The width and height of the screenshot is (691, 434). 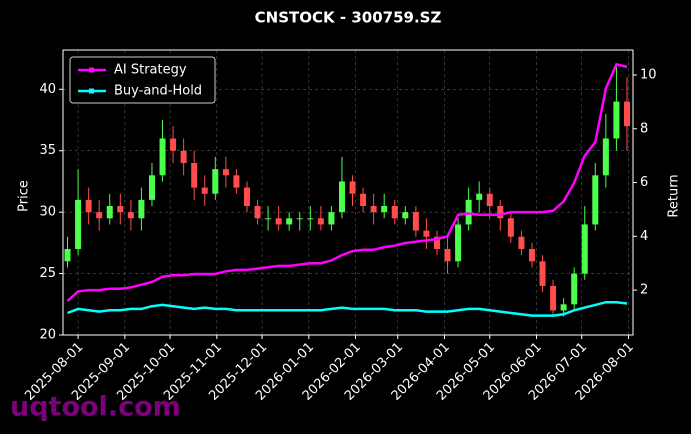 I want to click on y-tick-label: 35, so click(x=47, y=150).